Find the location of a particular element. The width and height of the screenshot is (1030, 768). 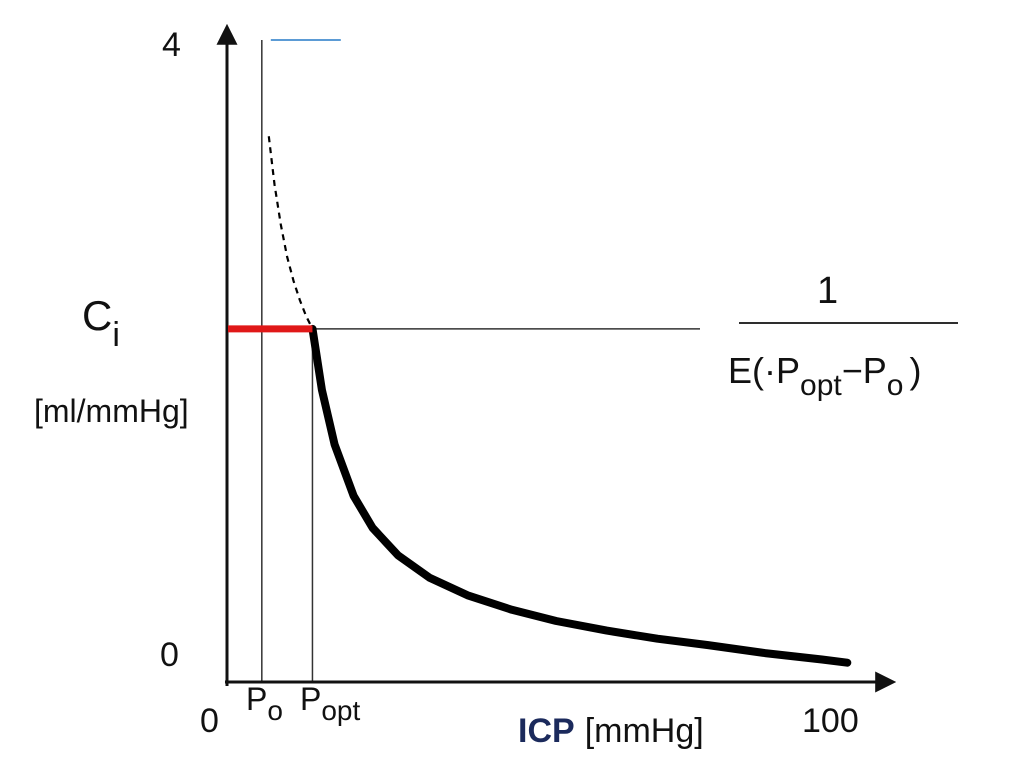

formula-popt-sub: opt is located at coordinates (821, 385).